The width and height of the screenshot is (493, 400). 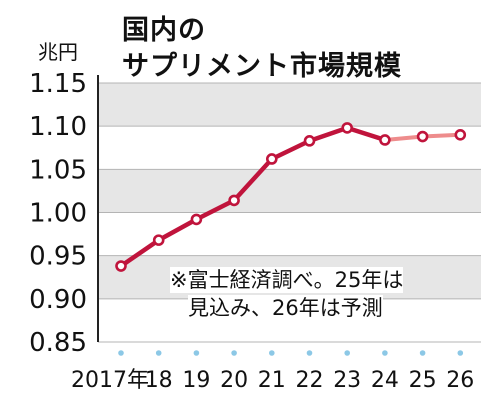 I want to click on x-tick-dots, so click(x=291, y=353).